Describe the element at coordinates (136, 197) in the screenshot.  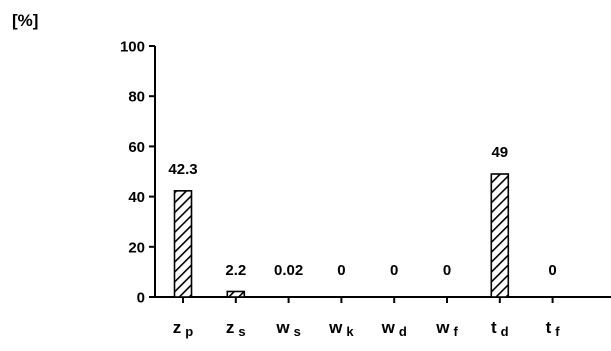
I see `y-tick-label: 40` at that location.